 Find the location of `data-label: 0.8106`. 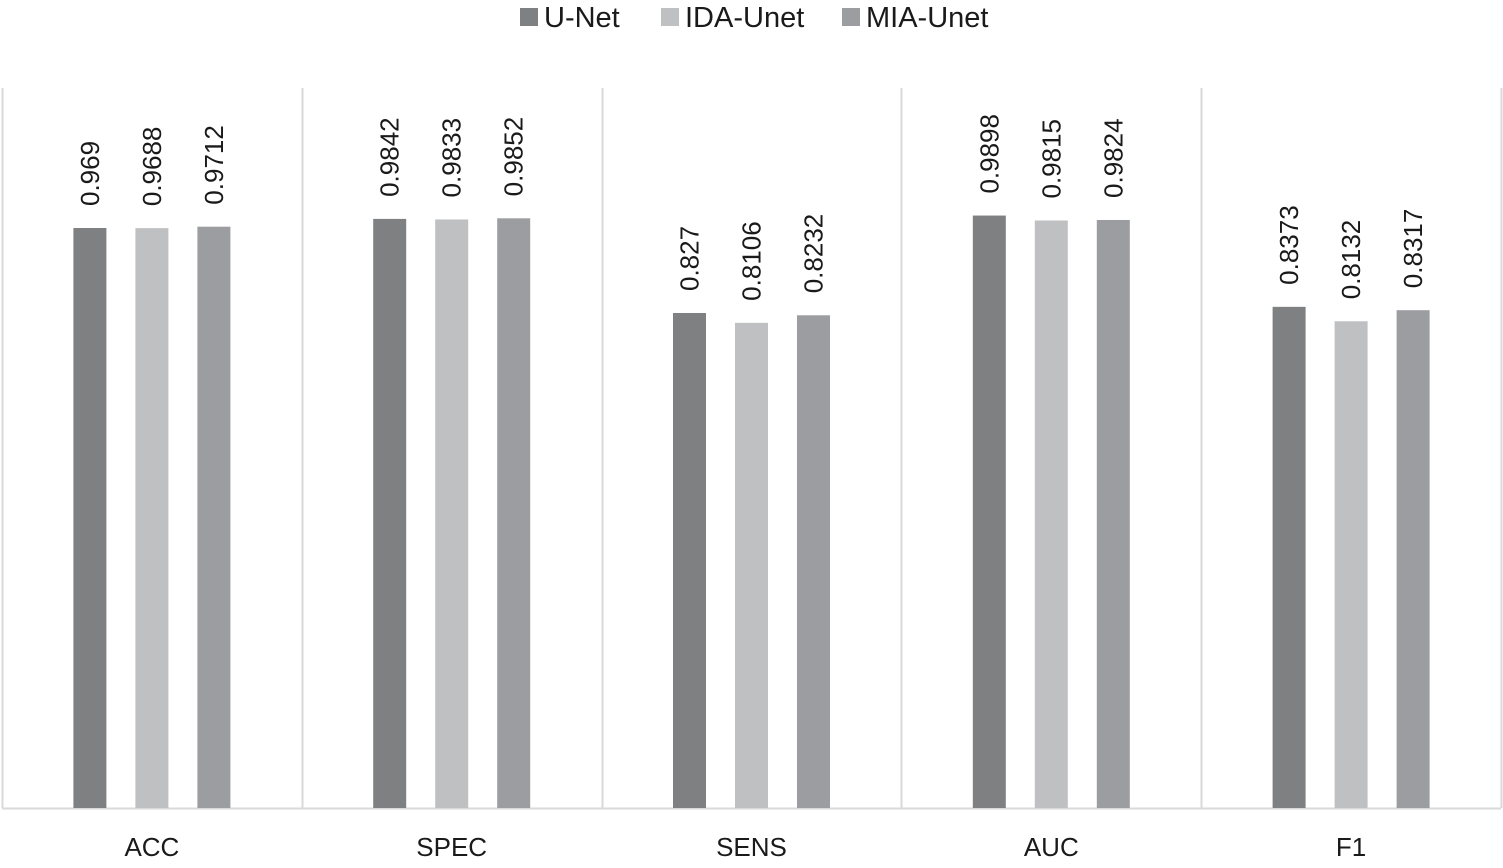

data-label: 0.8106 is located at coordinates (752, 261).